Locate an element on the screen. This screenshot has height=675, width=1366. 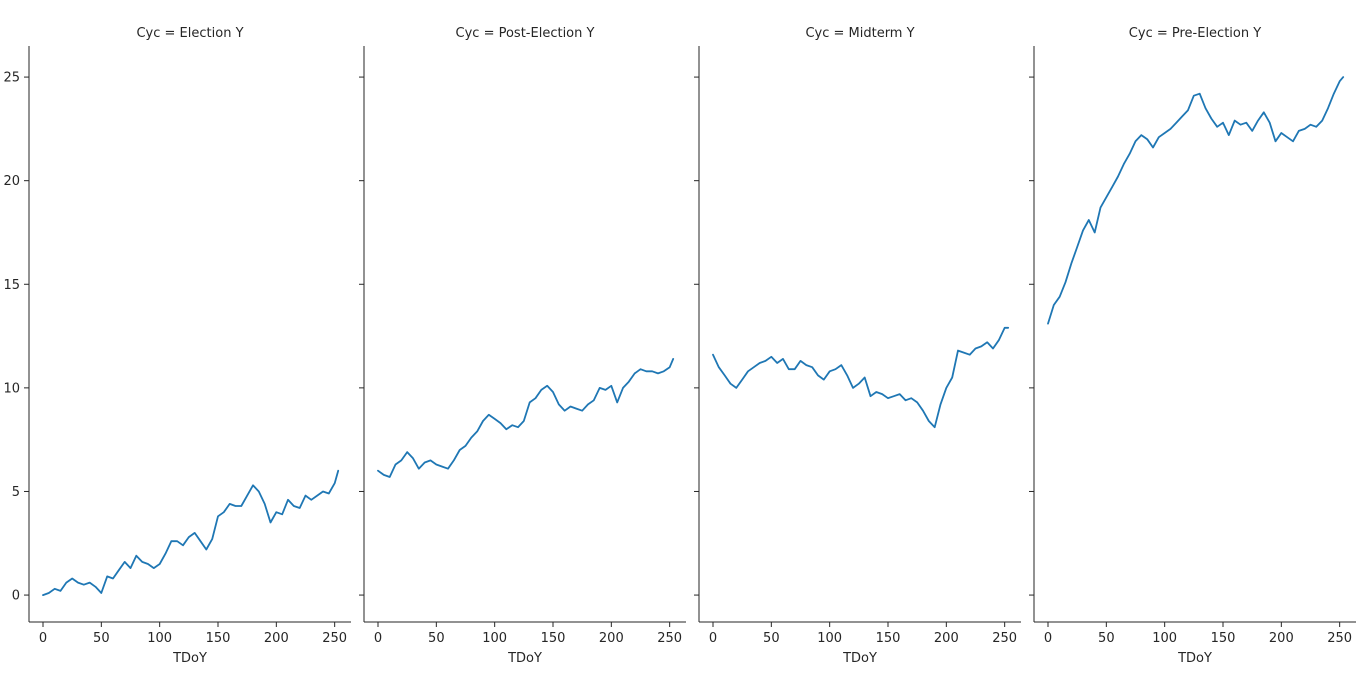
y-tick-label: 20 is located at coordinates (11, 181).